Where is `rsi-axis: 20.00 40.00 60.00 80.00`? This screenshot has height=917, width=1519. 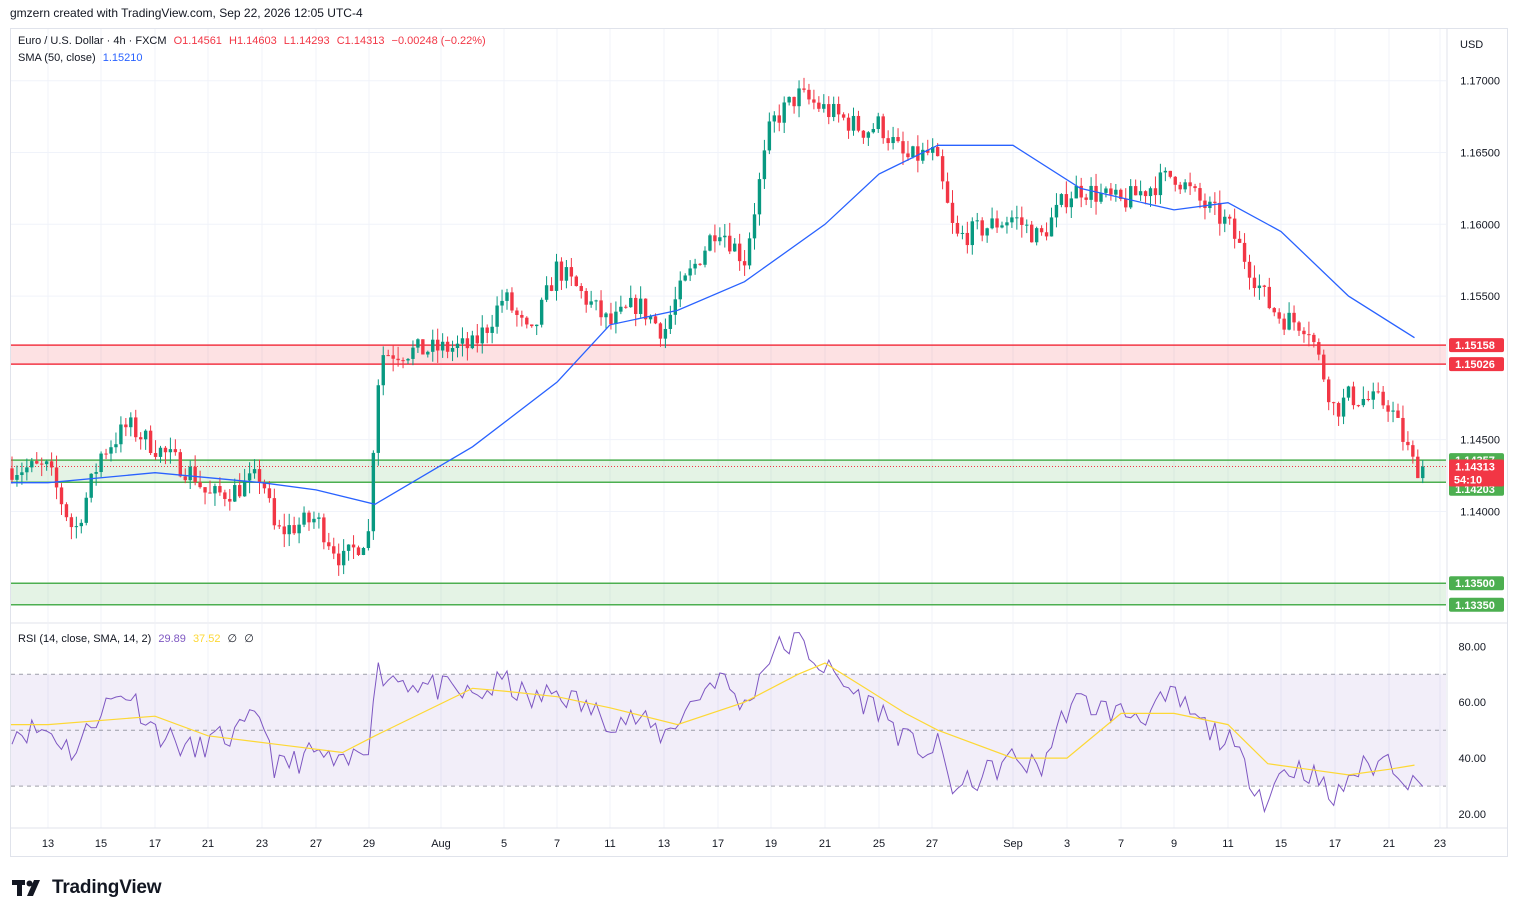
rsi-axis: 20.00 40.00 60.00 80.00 is located at coordinates (1472, 731).